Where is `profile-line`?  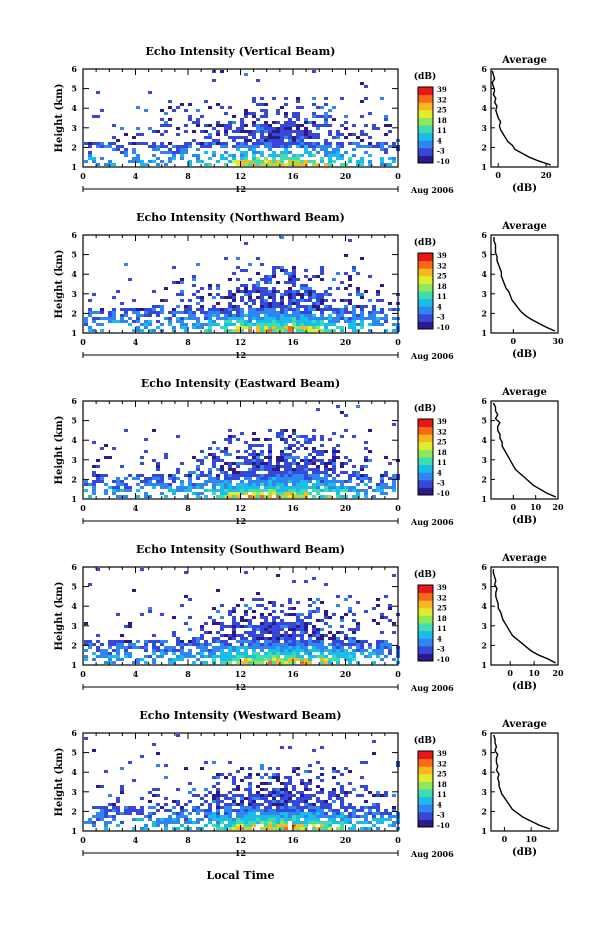 profile-line is located at coordinates (522, 782).